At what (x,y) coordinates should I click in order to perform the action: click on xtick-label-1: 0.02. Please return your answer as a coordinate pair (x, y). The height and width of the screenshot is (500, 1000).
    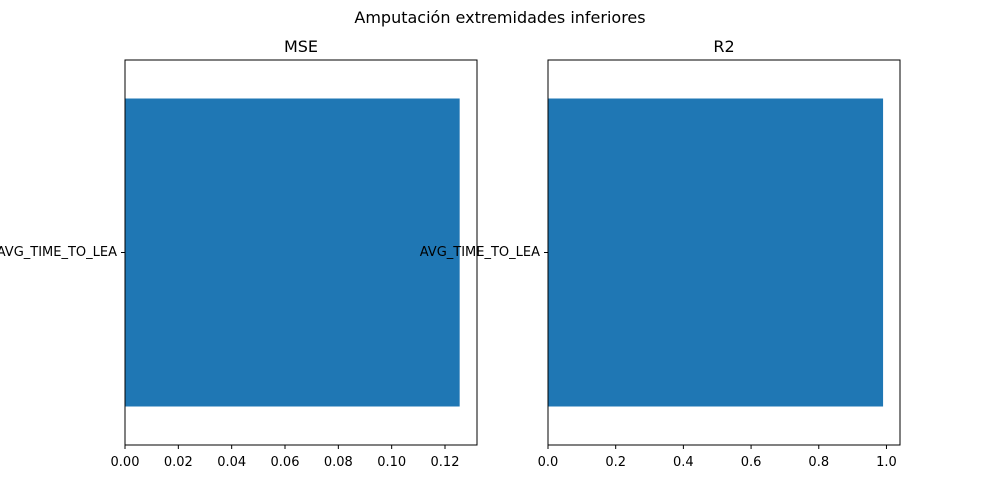
    Looking at the image, I should click on (178, 462).